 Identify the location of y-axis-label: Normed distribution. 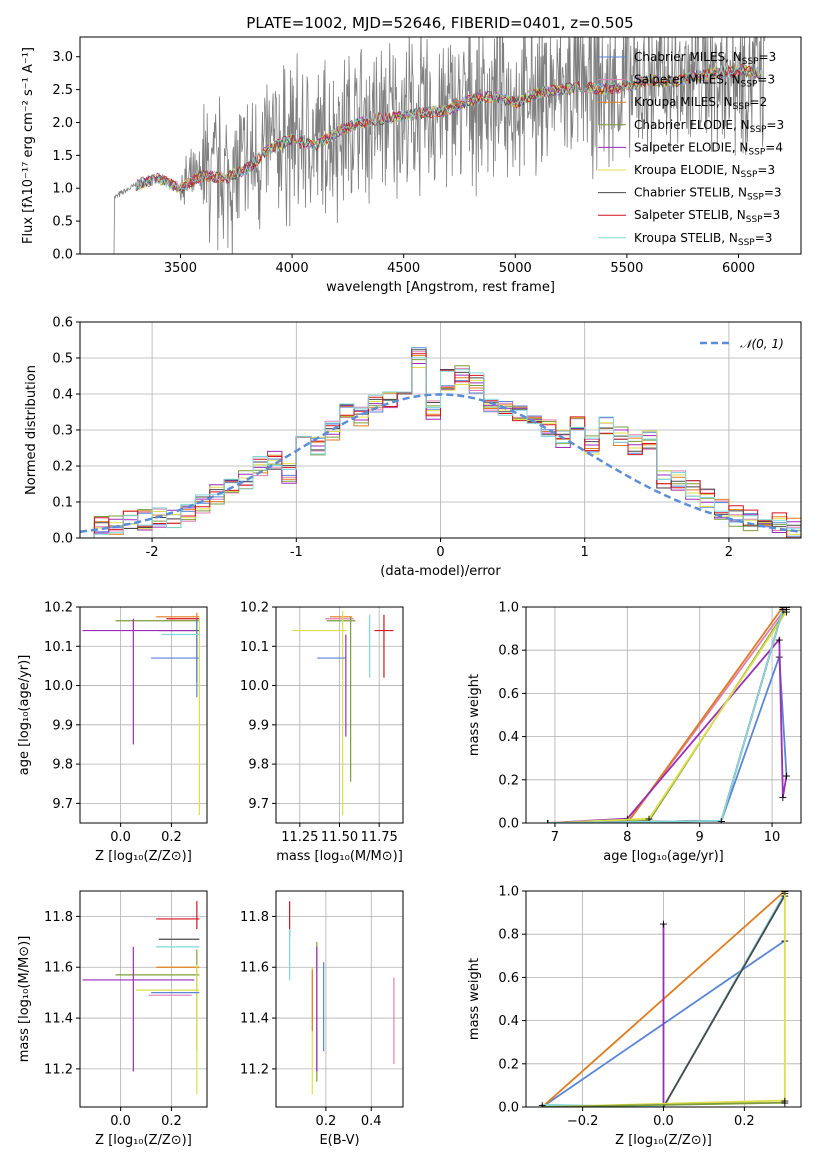
(31, 430).